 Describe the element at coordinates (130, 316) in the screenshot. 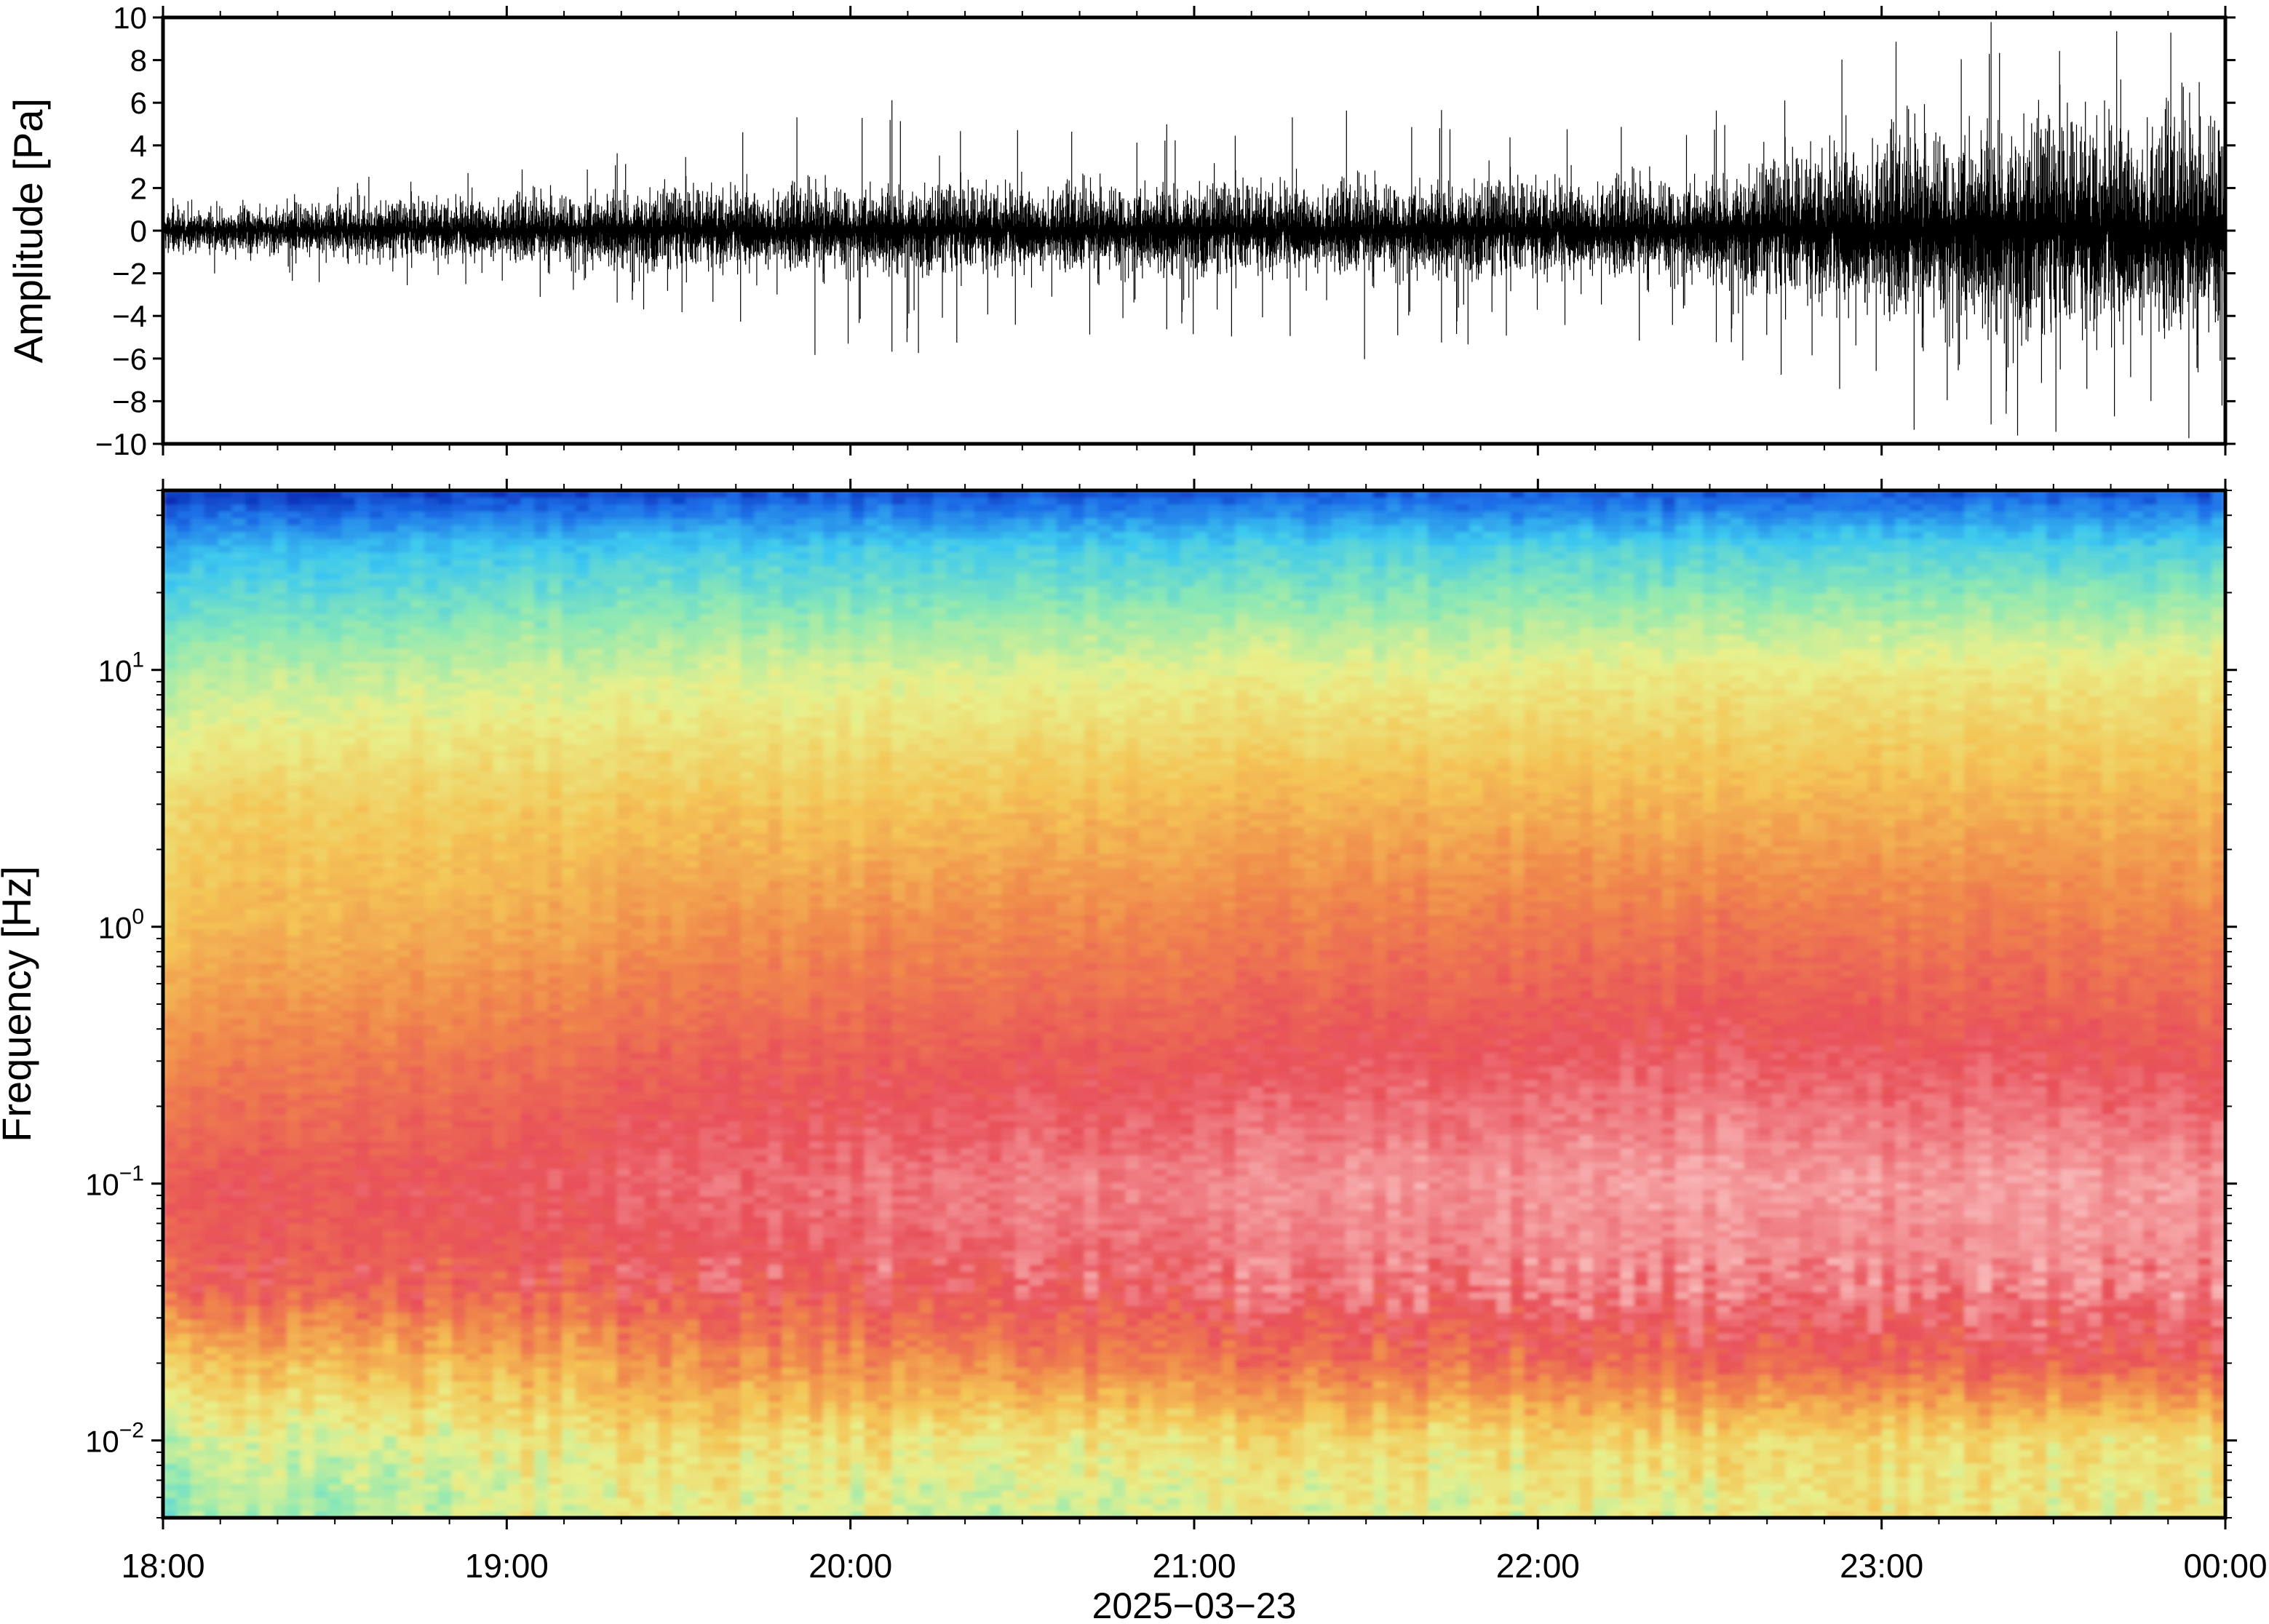

I see `amplitude-y-tick-label: −4` at that location.